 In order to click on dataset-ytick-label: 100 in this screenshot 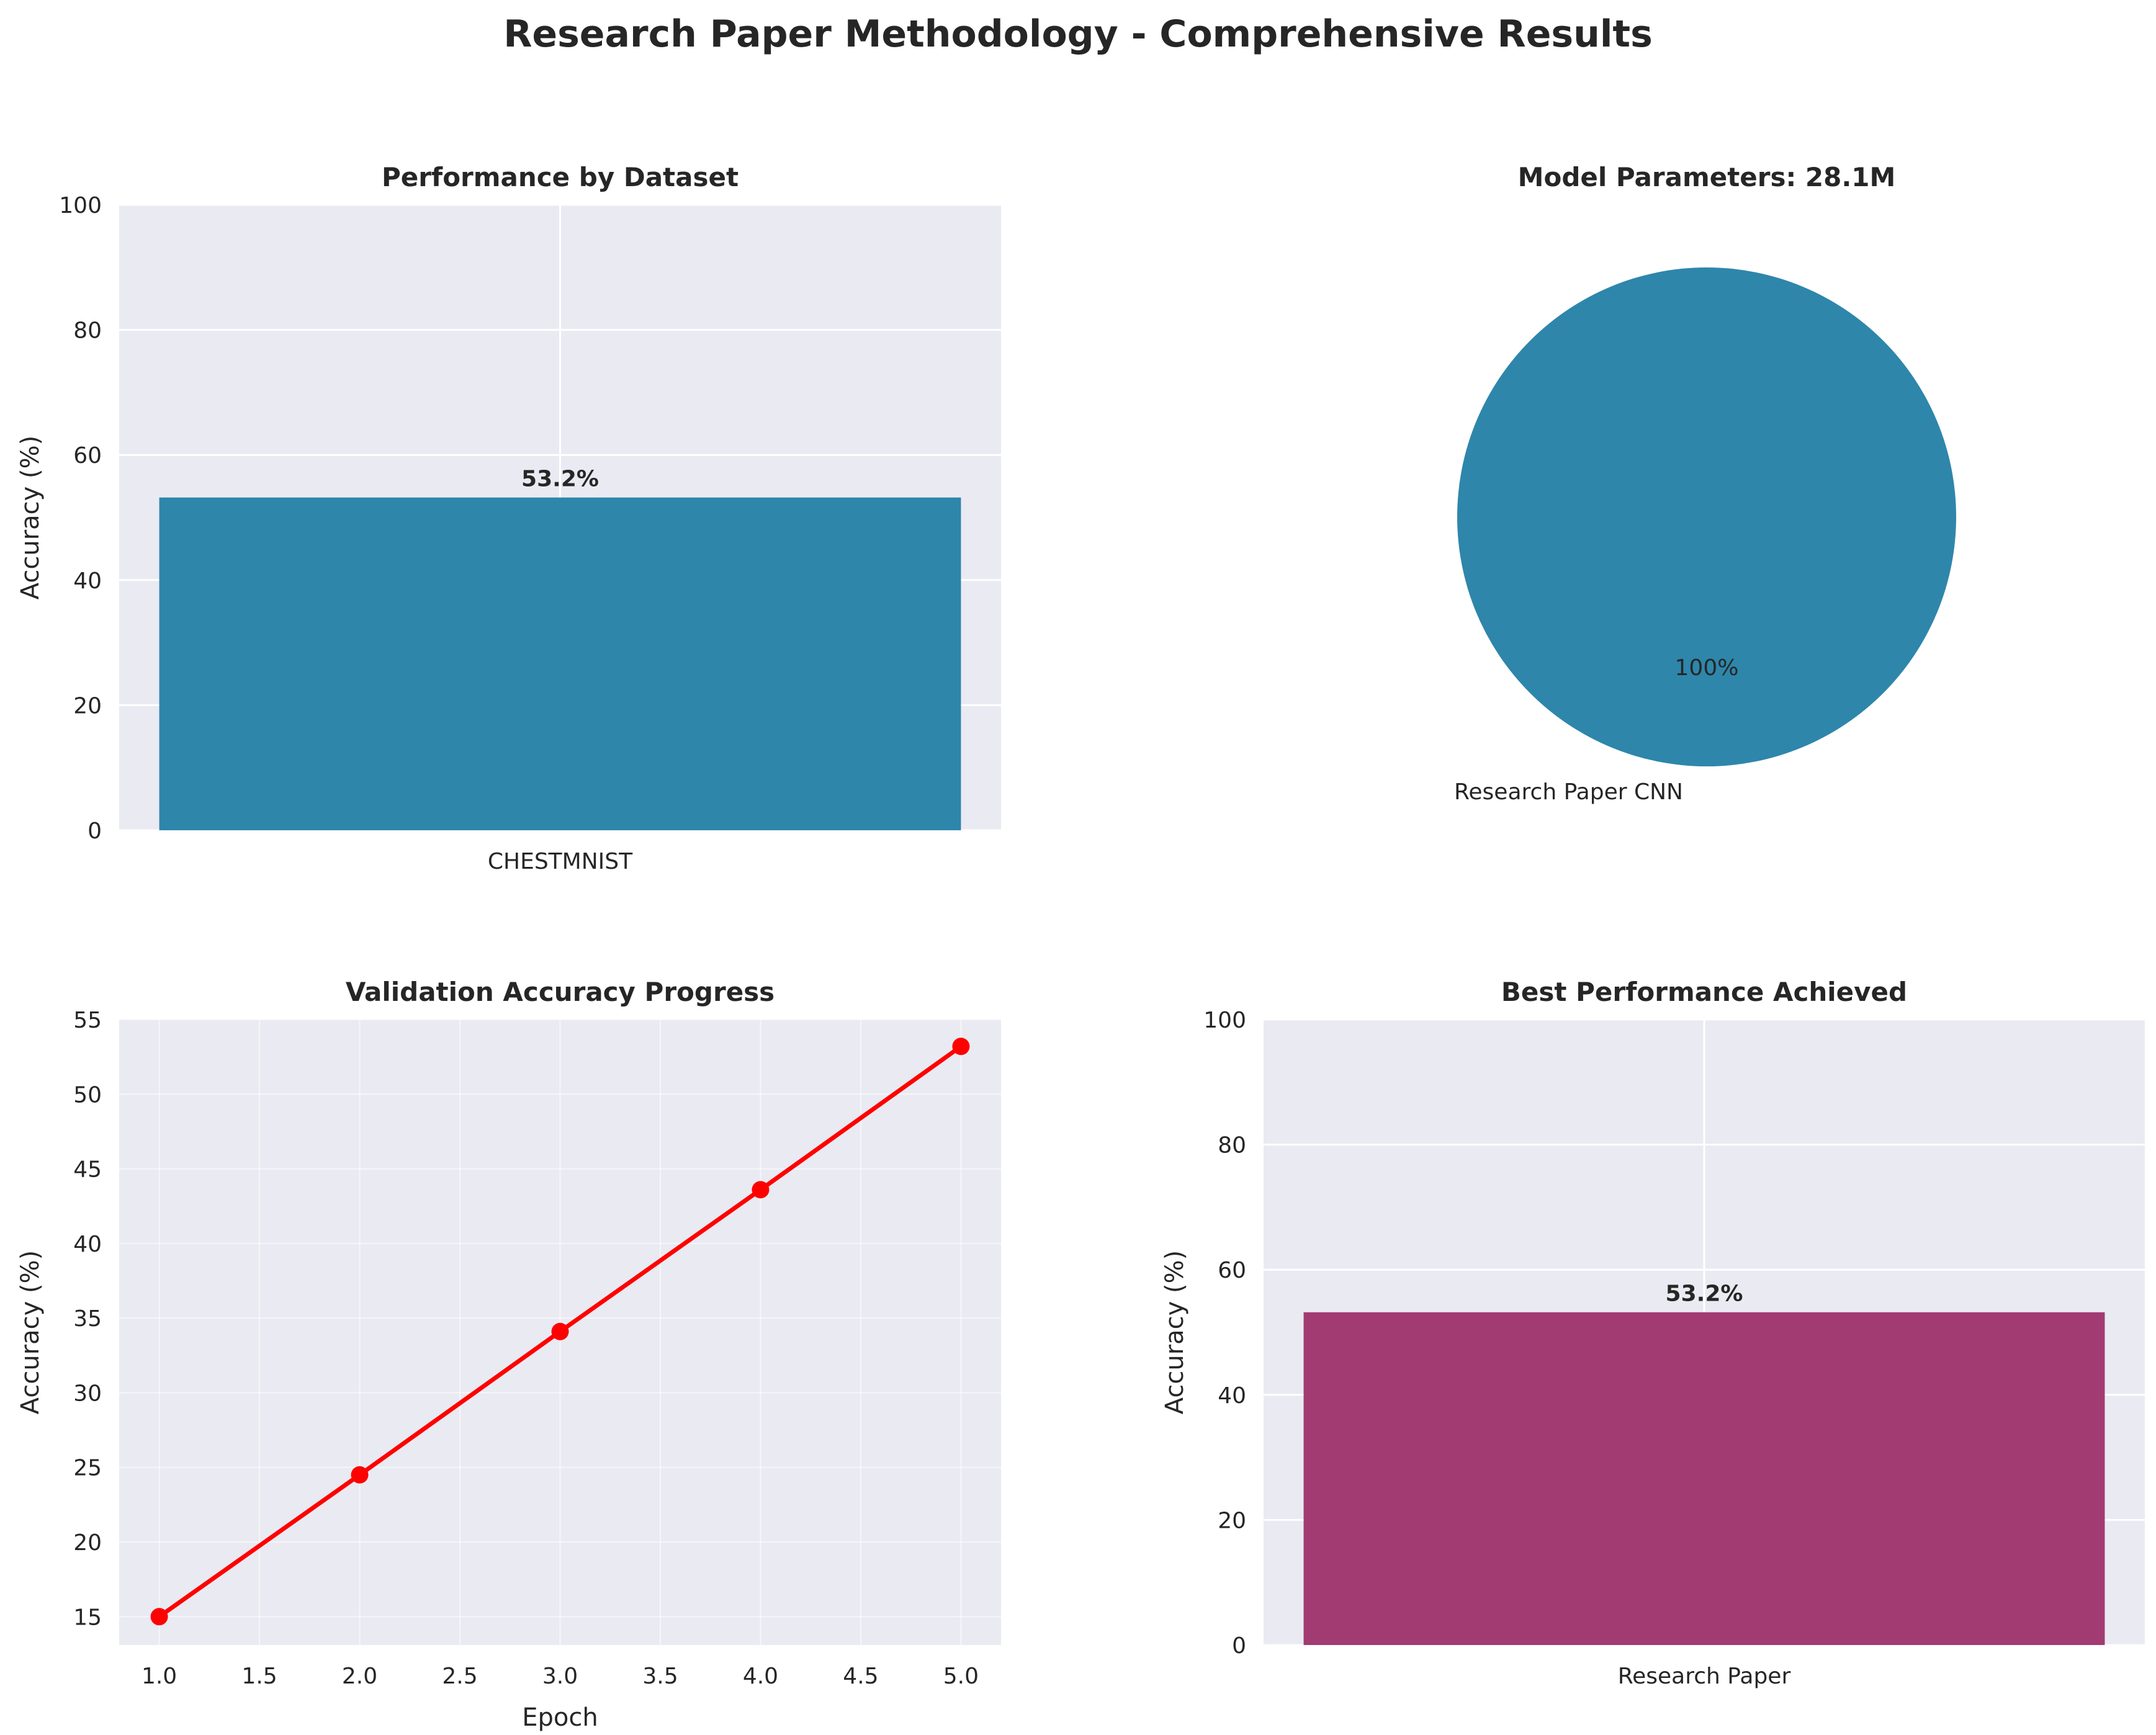, I will do `click(80, 205)`.